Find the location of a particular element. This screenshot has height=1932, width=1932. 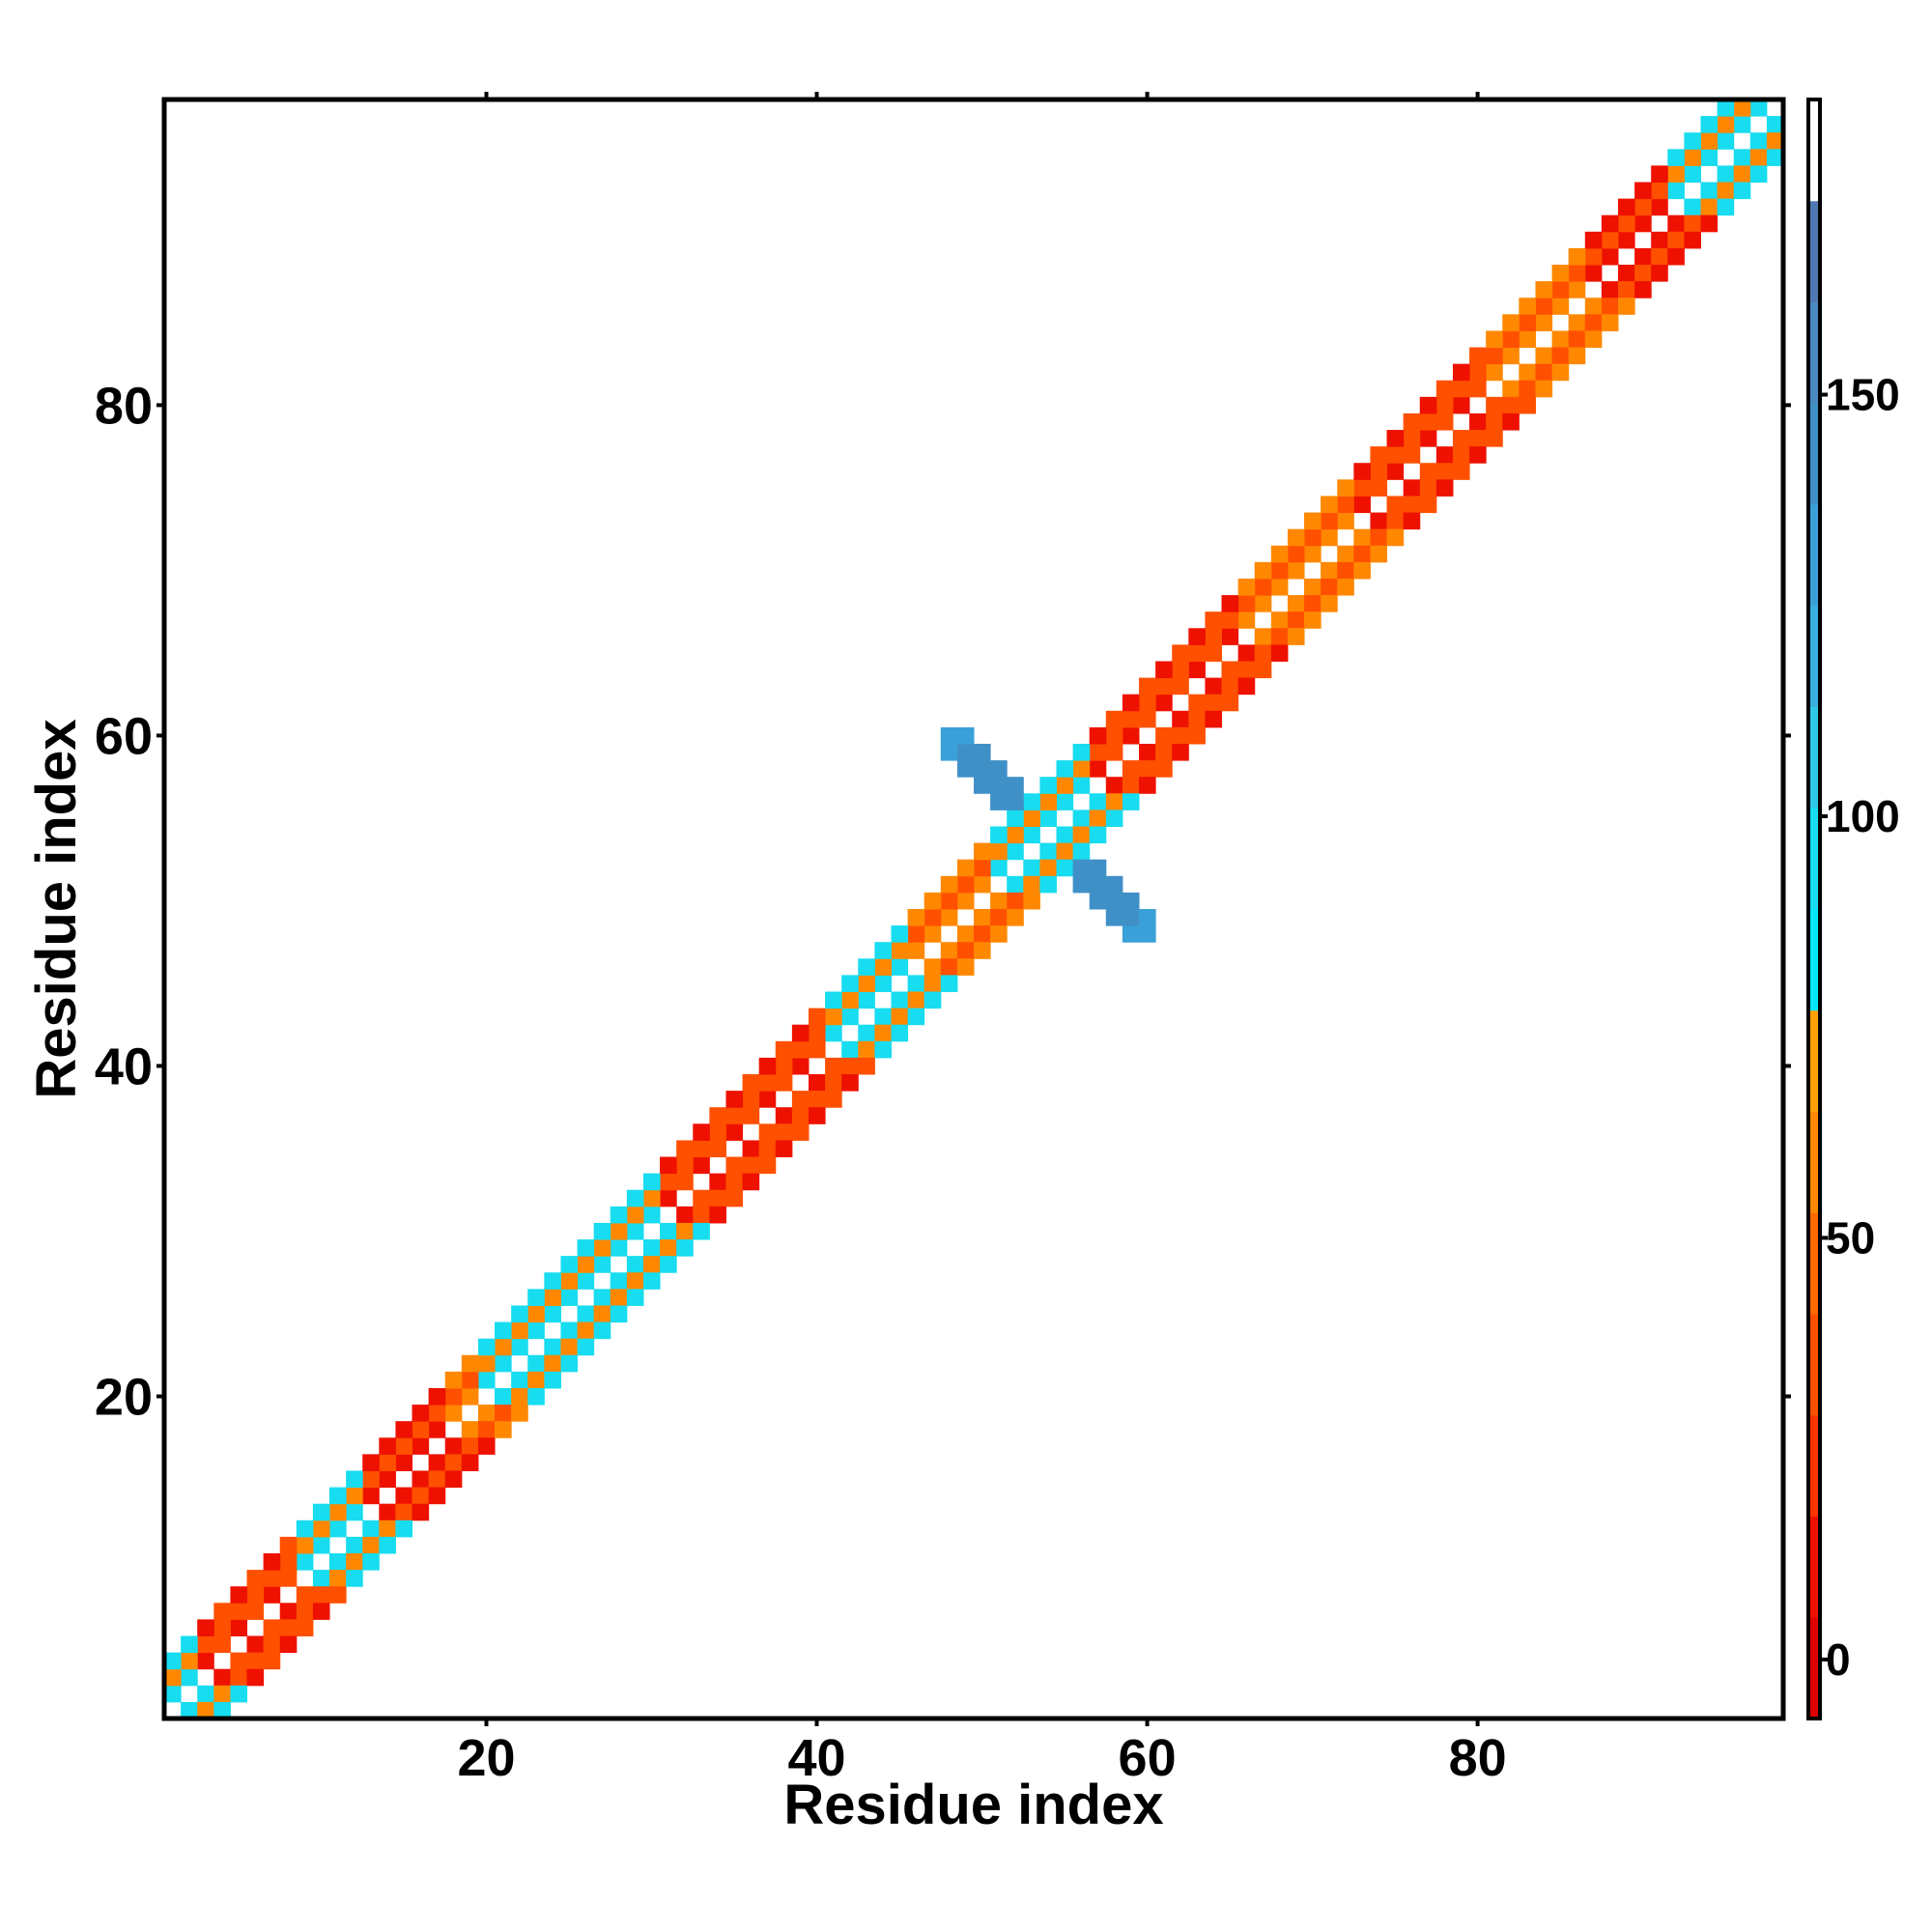

x-tick-label: 40 is located at coordinates (816, 1758).